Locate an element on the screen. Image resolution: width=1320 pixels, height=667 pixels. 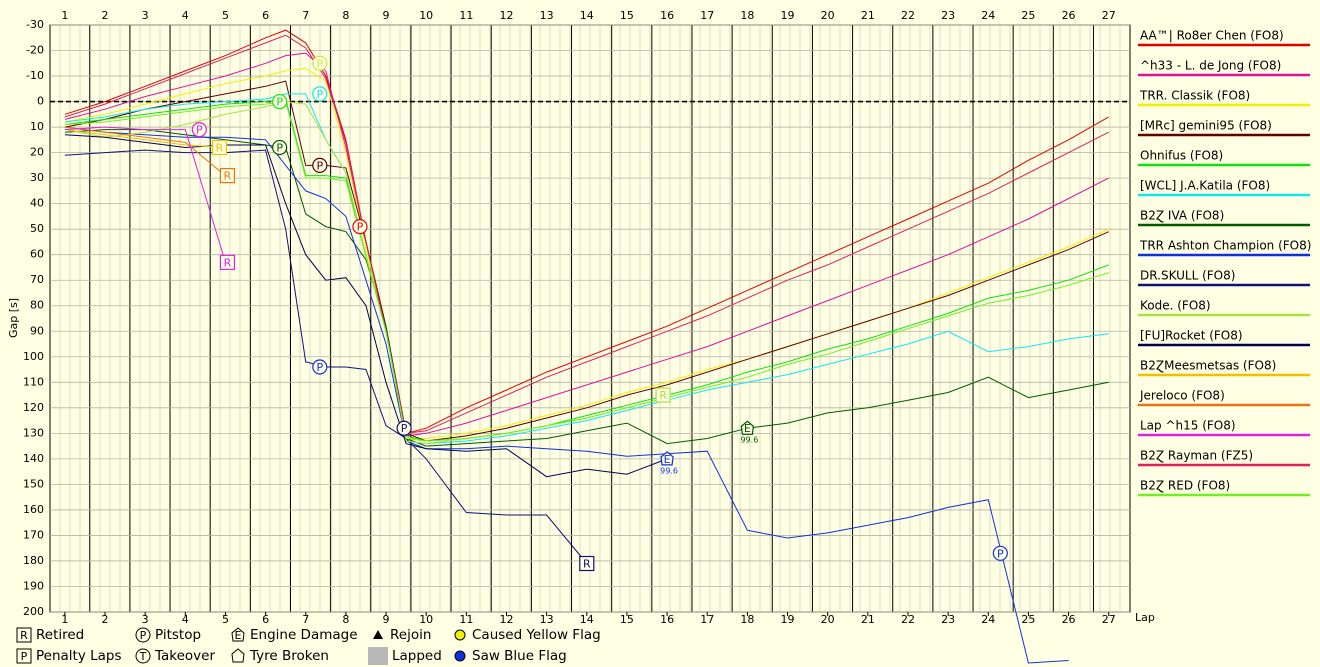
x-tick-label: 20 is located at coordinates (828, 619).